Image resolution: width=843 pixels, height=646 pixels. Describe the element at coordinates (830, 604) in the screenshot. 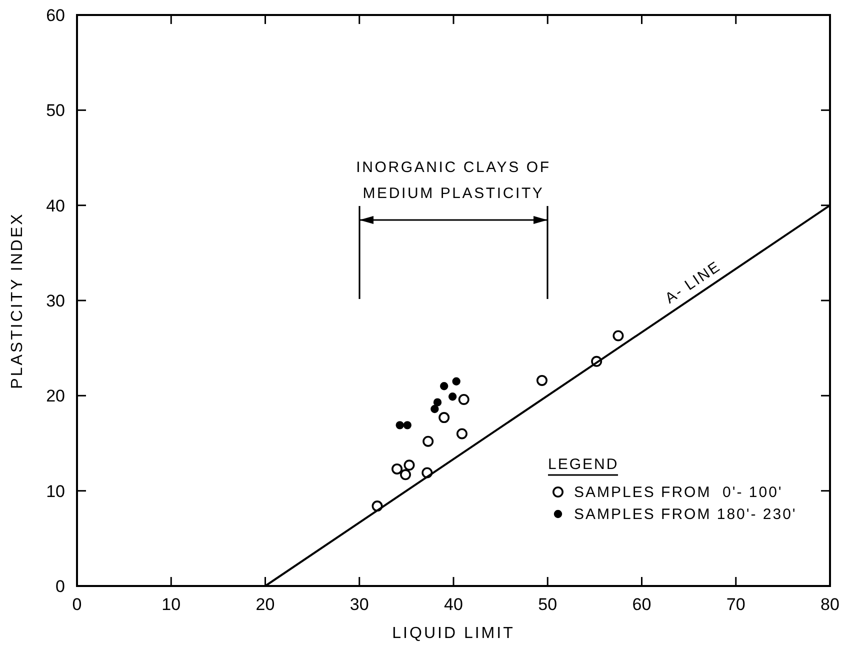

I see `x-tick-label: 80` at that location.